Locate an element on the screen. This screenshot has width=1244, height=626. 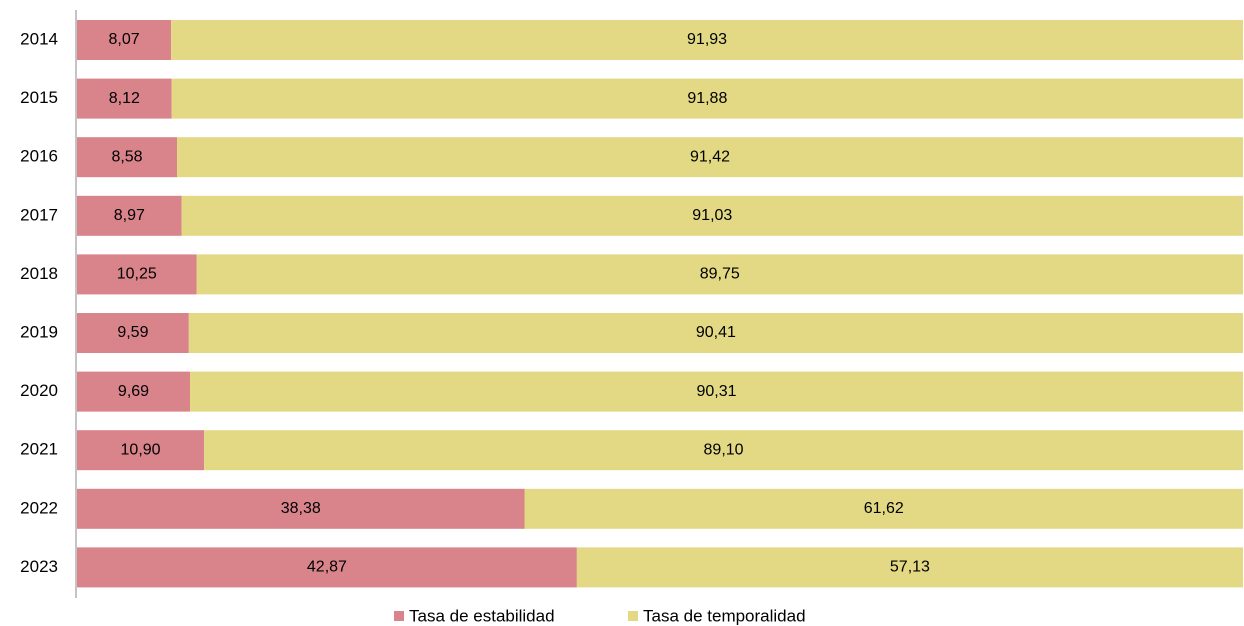
data-label: 89,75 is located at coordinates (720, 274).